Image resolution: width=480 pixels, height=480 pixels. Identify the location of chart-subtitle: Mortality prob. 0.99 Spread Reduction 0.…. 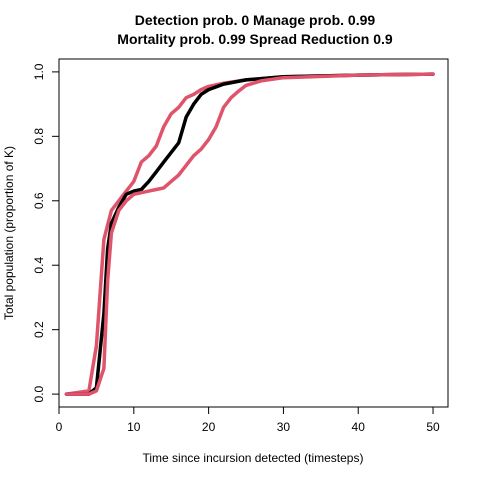
(255, 39).